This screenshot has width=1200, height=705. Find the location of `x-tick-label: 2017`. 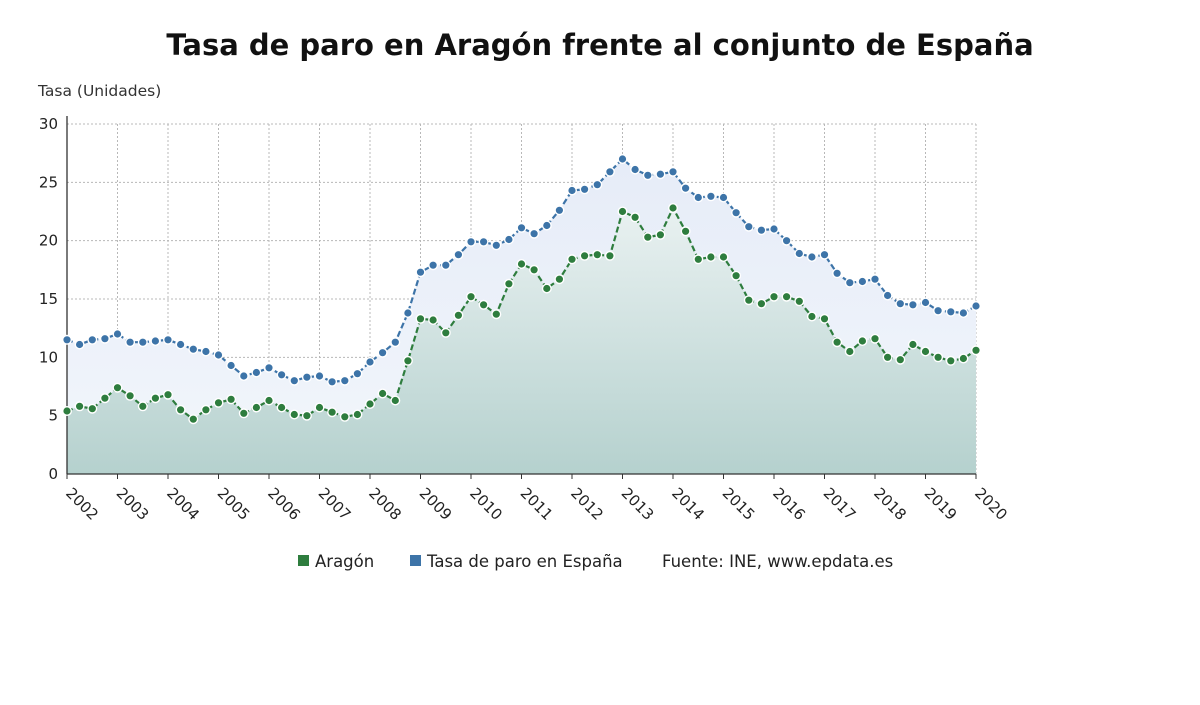

x-tick-label: 2017 is located at coordinates (840, 504).